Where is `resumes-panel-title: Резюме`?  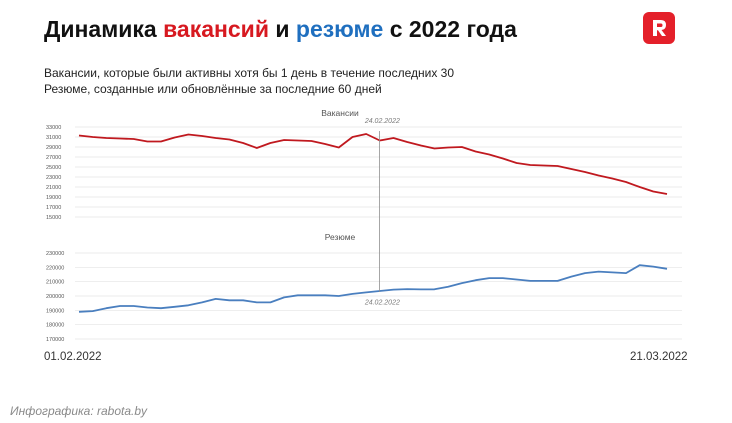
resumes-panel-title: Резюме is located at coordinates (340, 237).